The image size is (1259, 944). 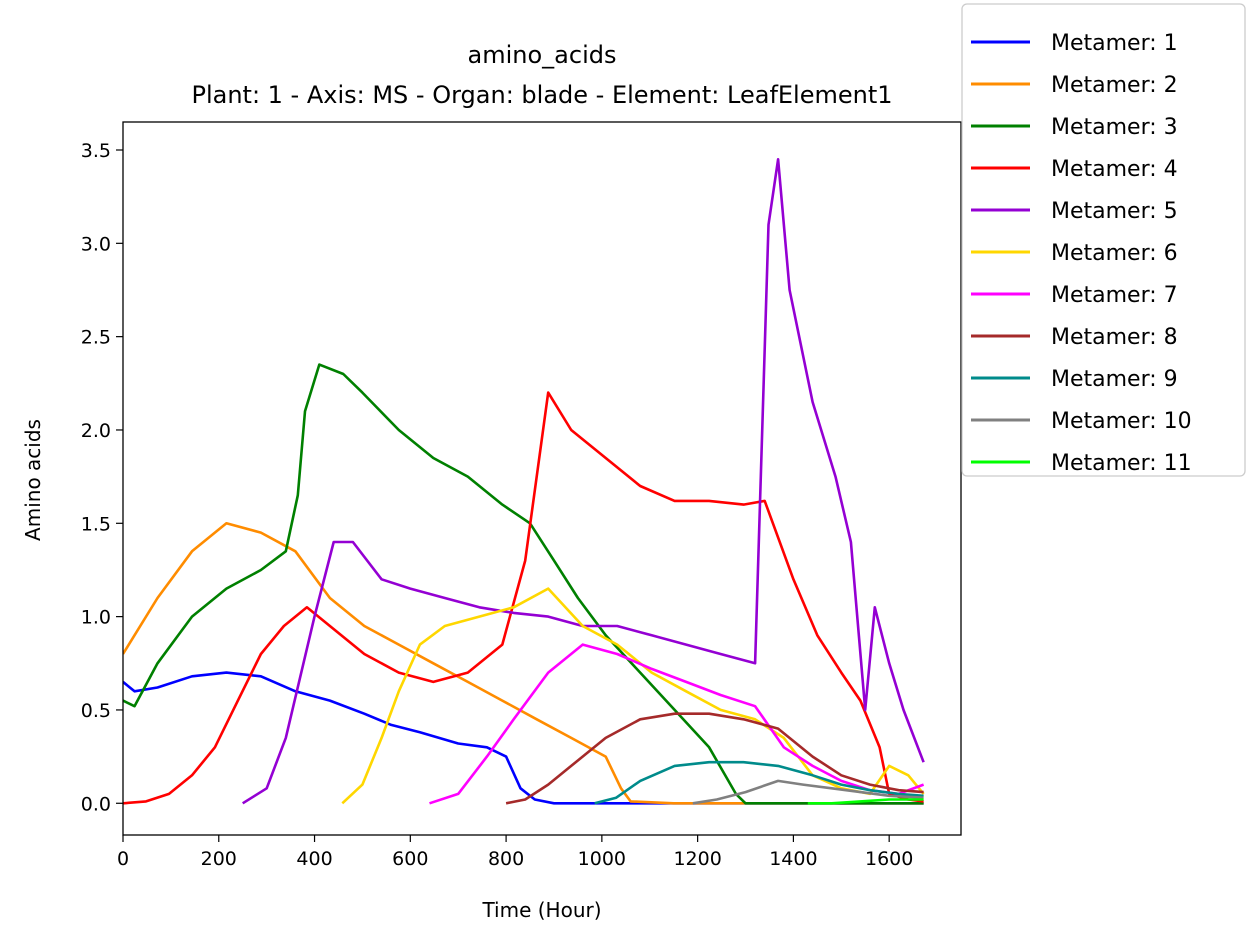 I want to click on legend-label: Metamer: 7, so click(x=1114, y=295).